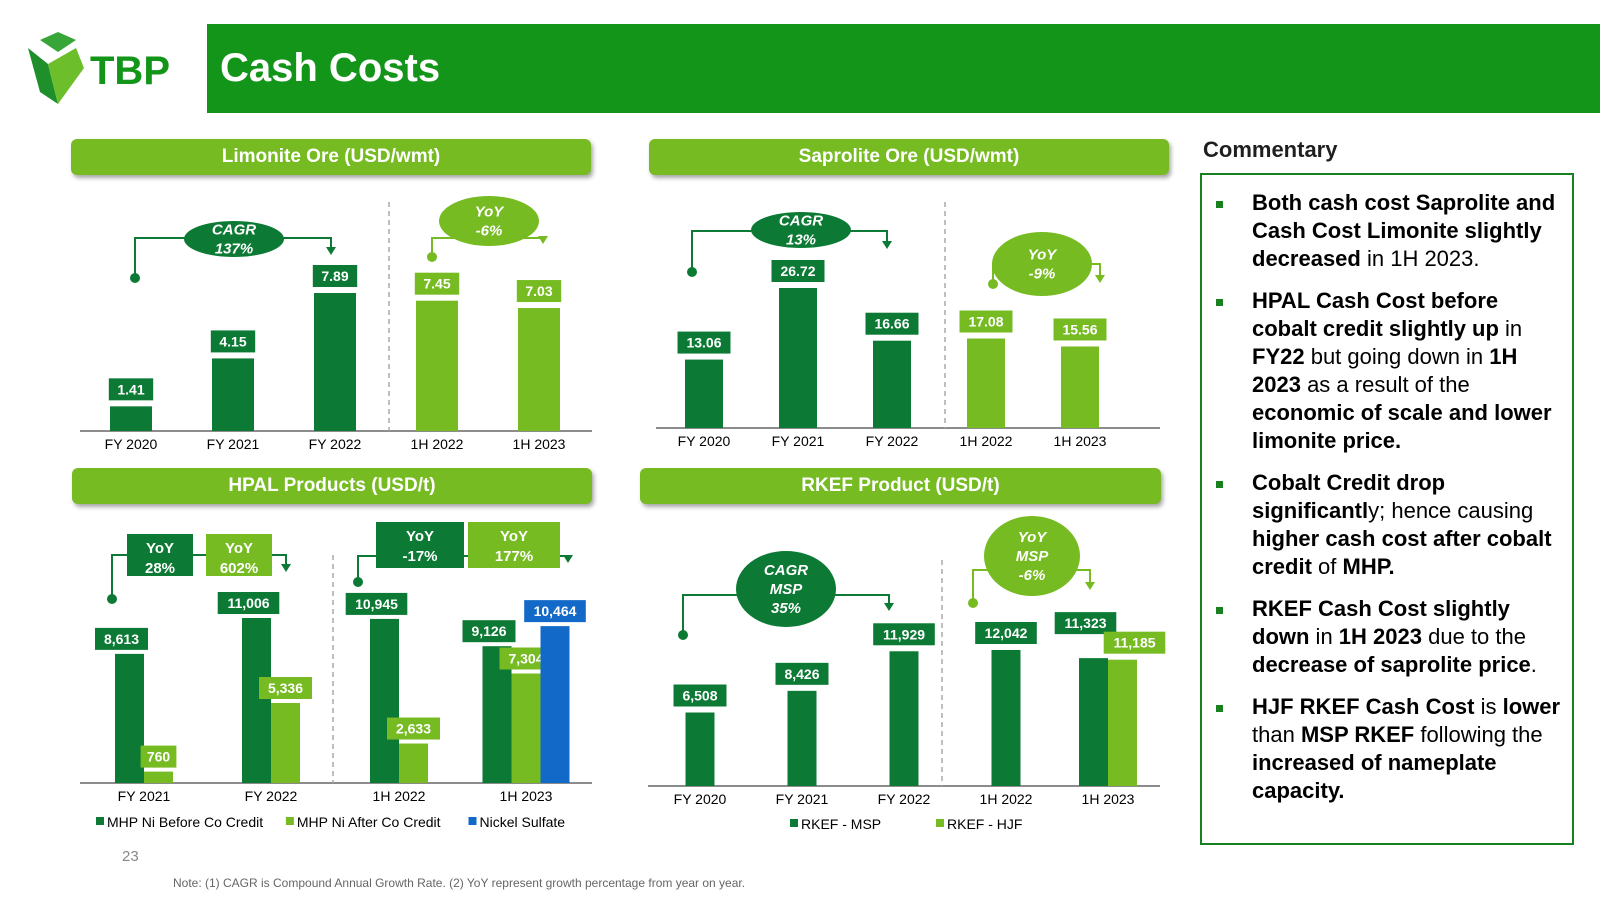 The image size is (1600, 900). Describe the element at coordinates (1374, 776) in the screenshot. I see `commentary-text: increased of nameplate capacity.` at that location.